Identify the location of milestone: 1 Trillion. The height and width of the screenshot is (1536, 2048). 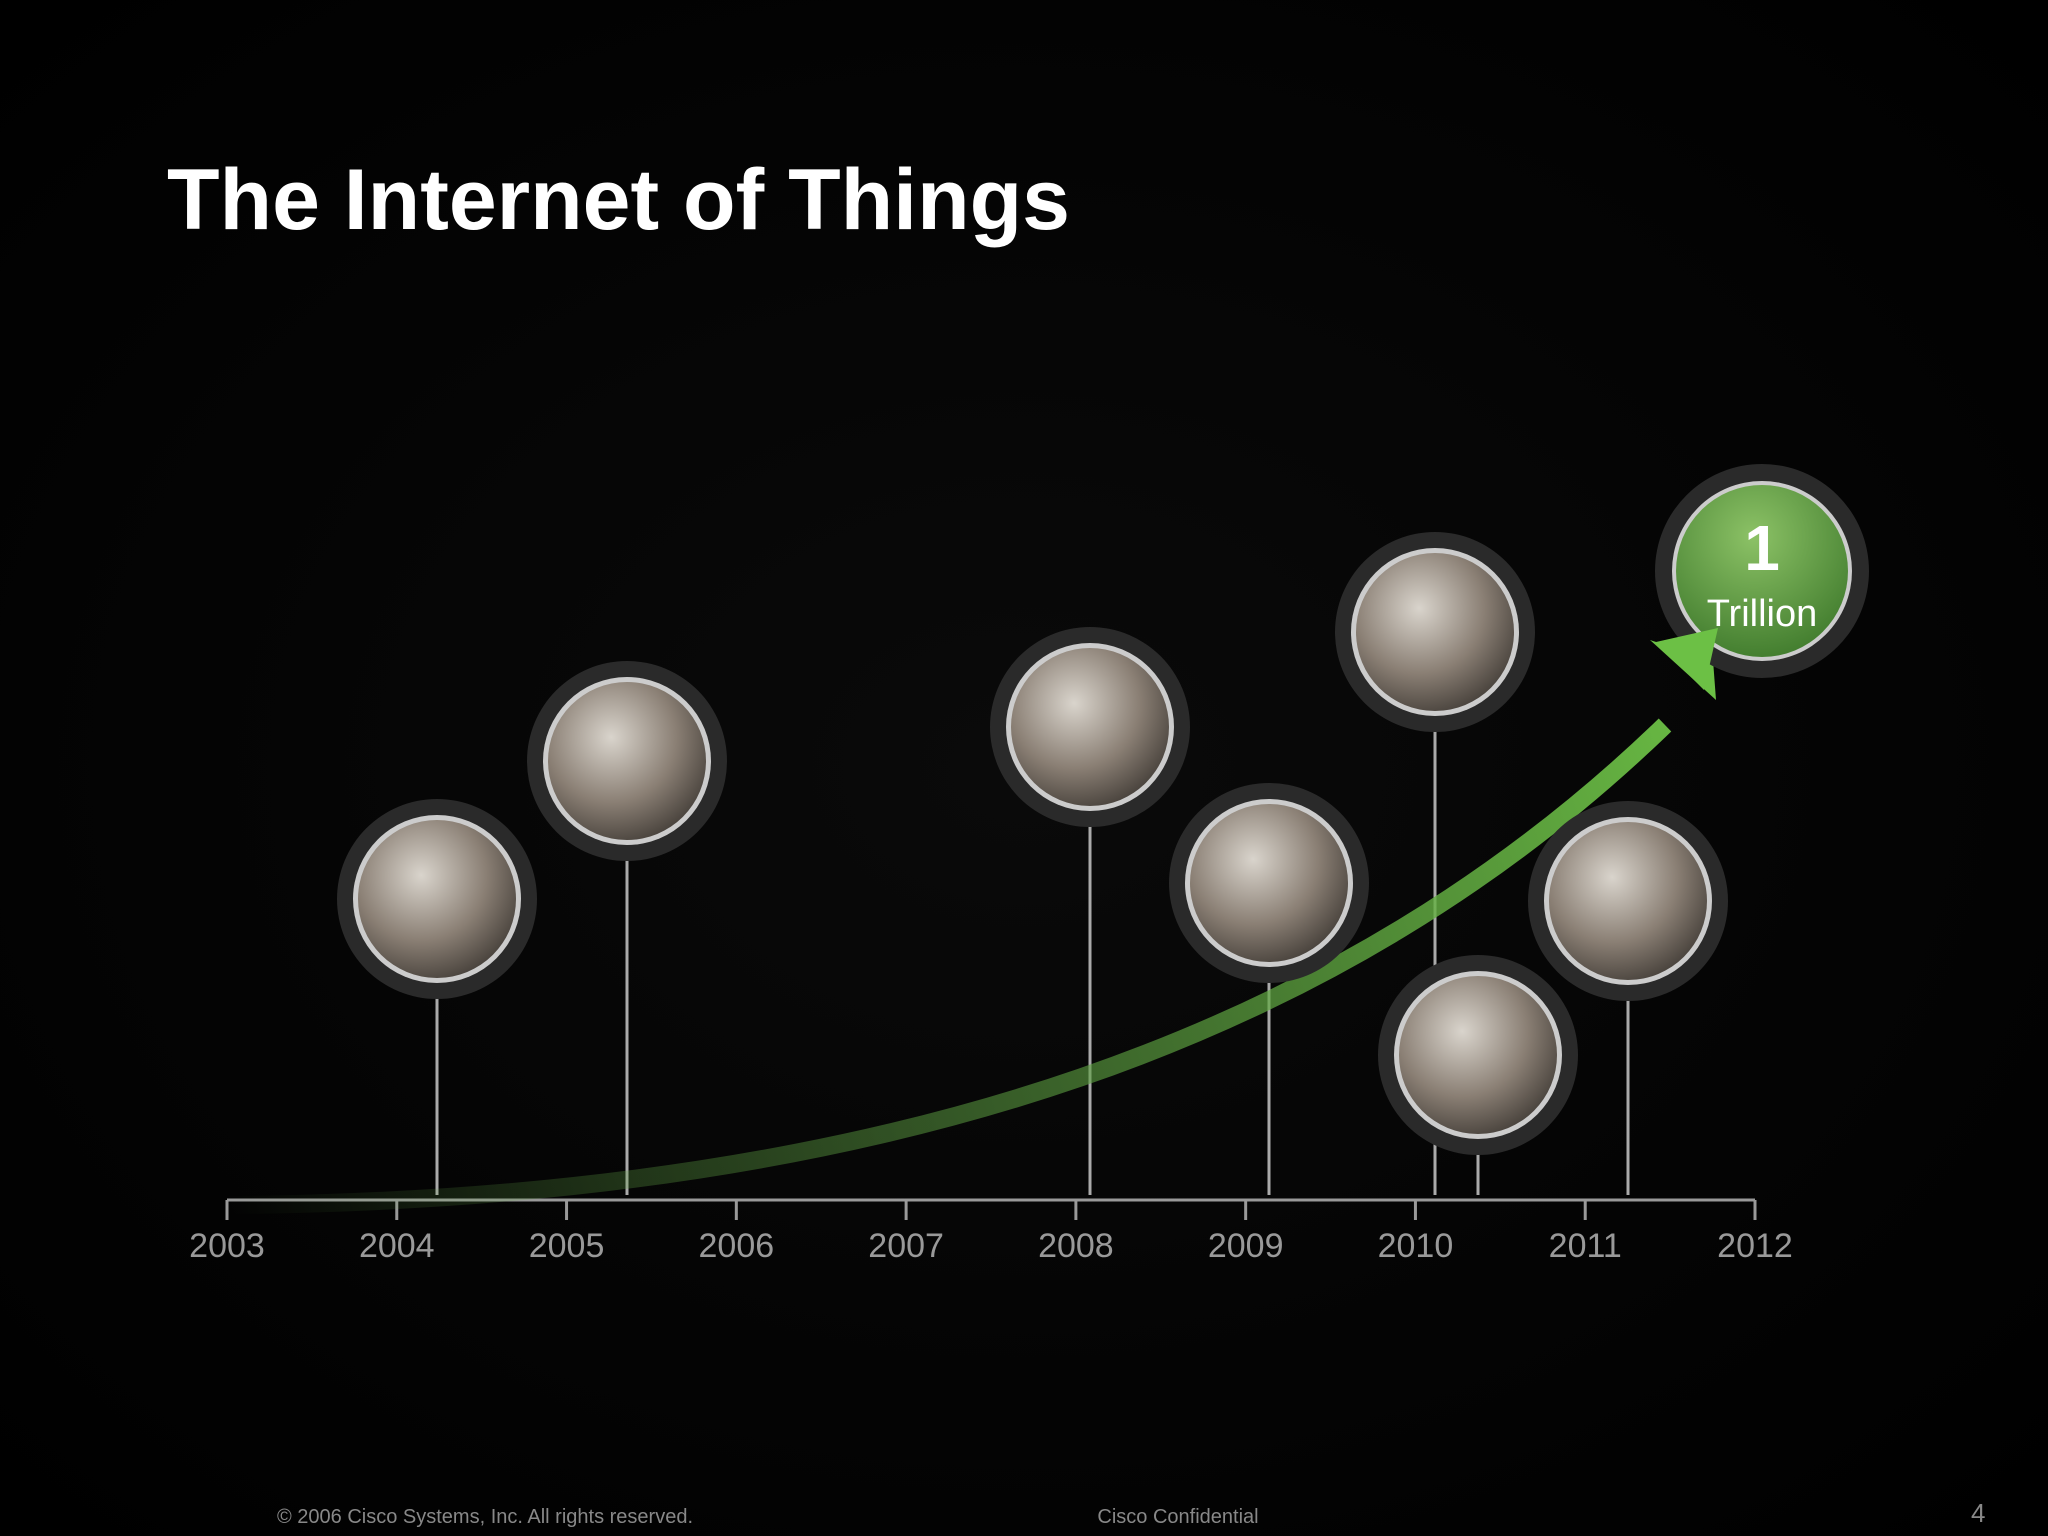
(1762, 571).